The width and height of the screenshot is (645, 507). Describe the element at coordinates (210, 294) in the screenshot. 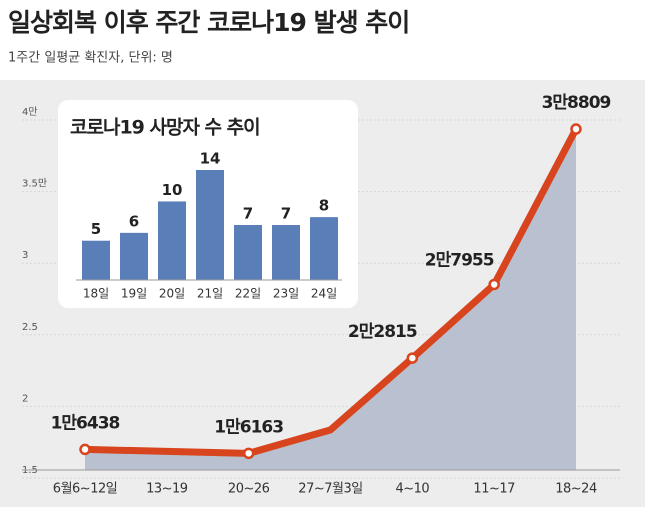

I see `bar-category-label: 21일` at that location.